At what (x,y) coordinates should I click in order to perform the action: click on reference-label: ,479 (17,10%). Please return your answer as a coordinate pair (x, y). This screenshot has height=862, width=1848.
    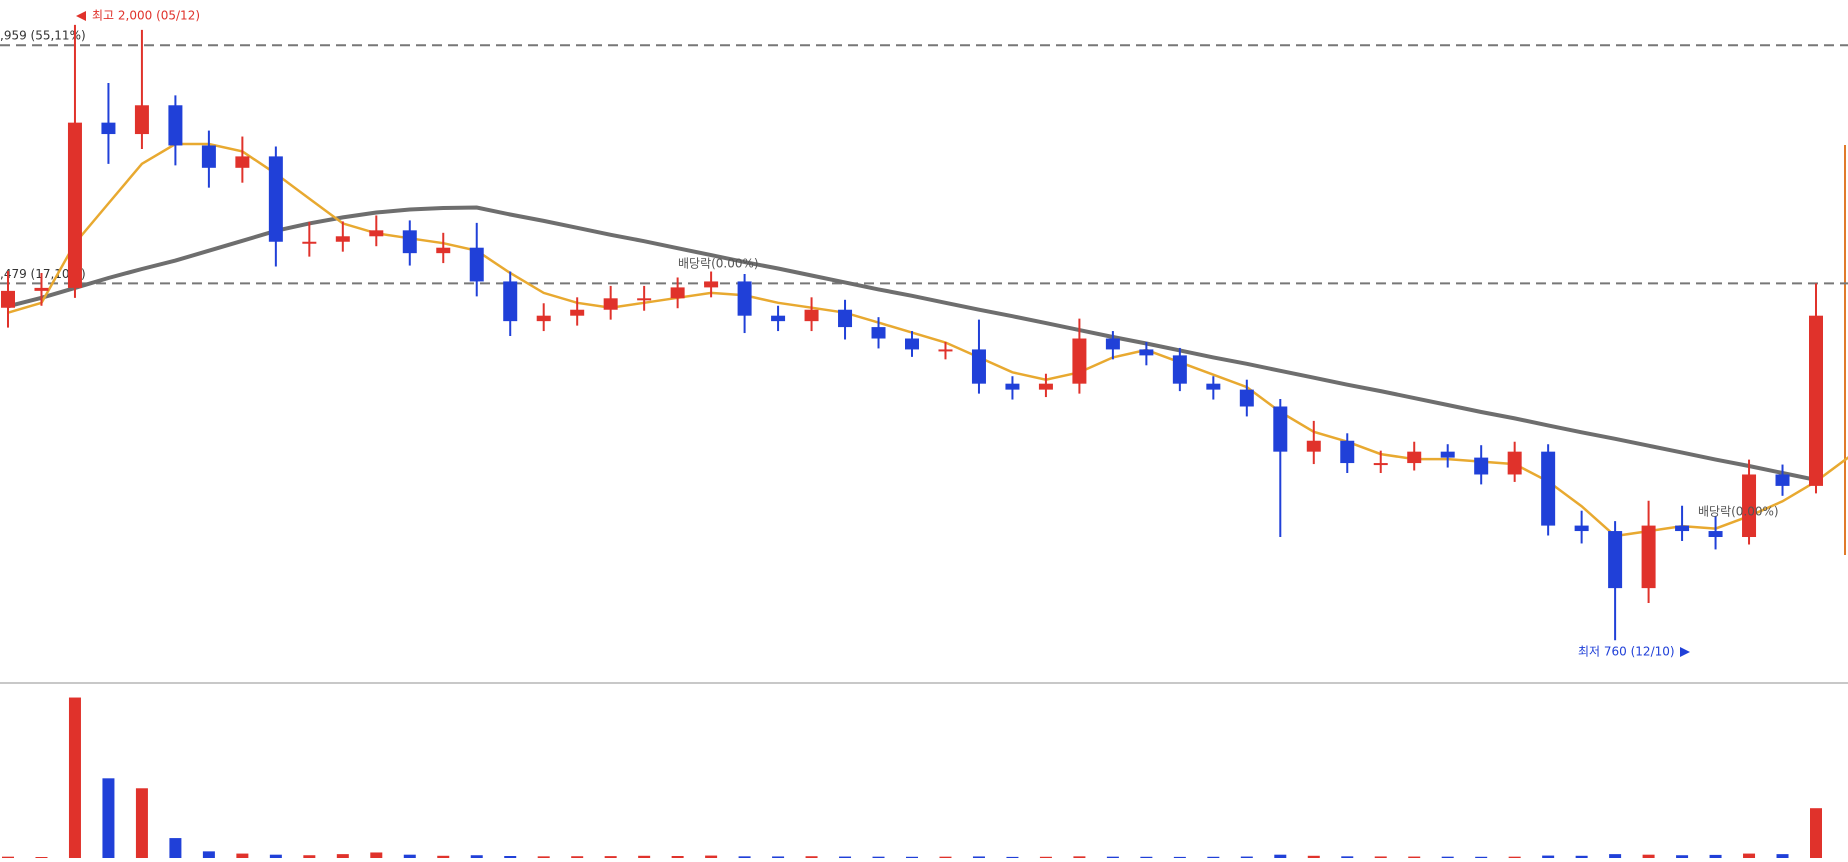
    Looking at the image, I should click on (43, 274).